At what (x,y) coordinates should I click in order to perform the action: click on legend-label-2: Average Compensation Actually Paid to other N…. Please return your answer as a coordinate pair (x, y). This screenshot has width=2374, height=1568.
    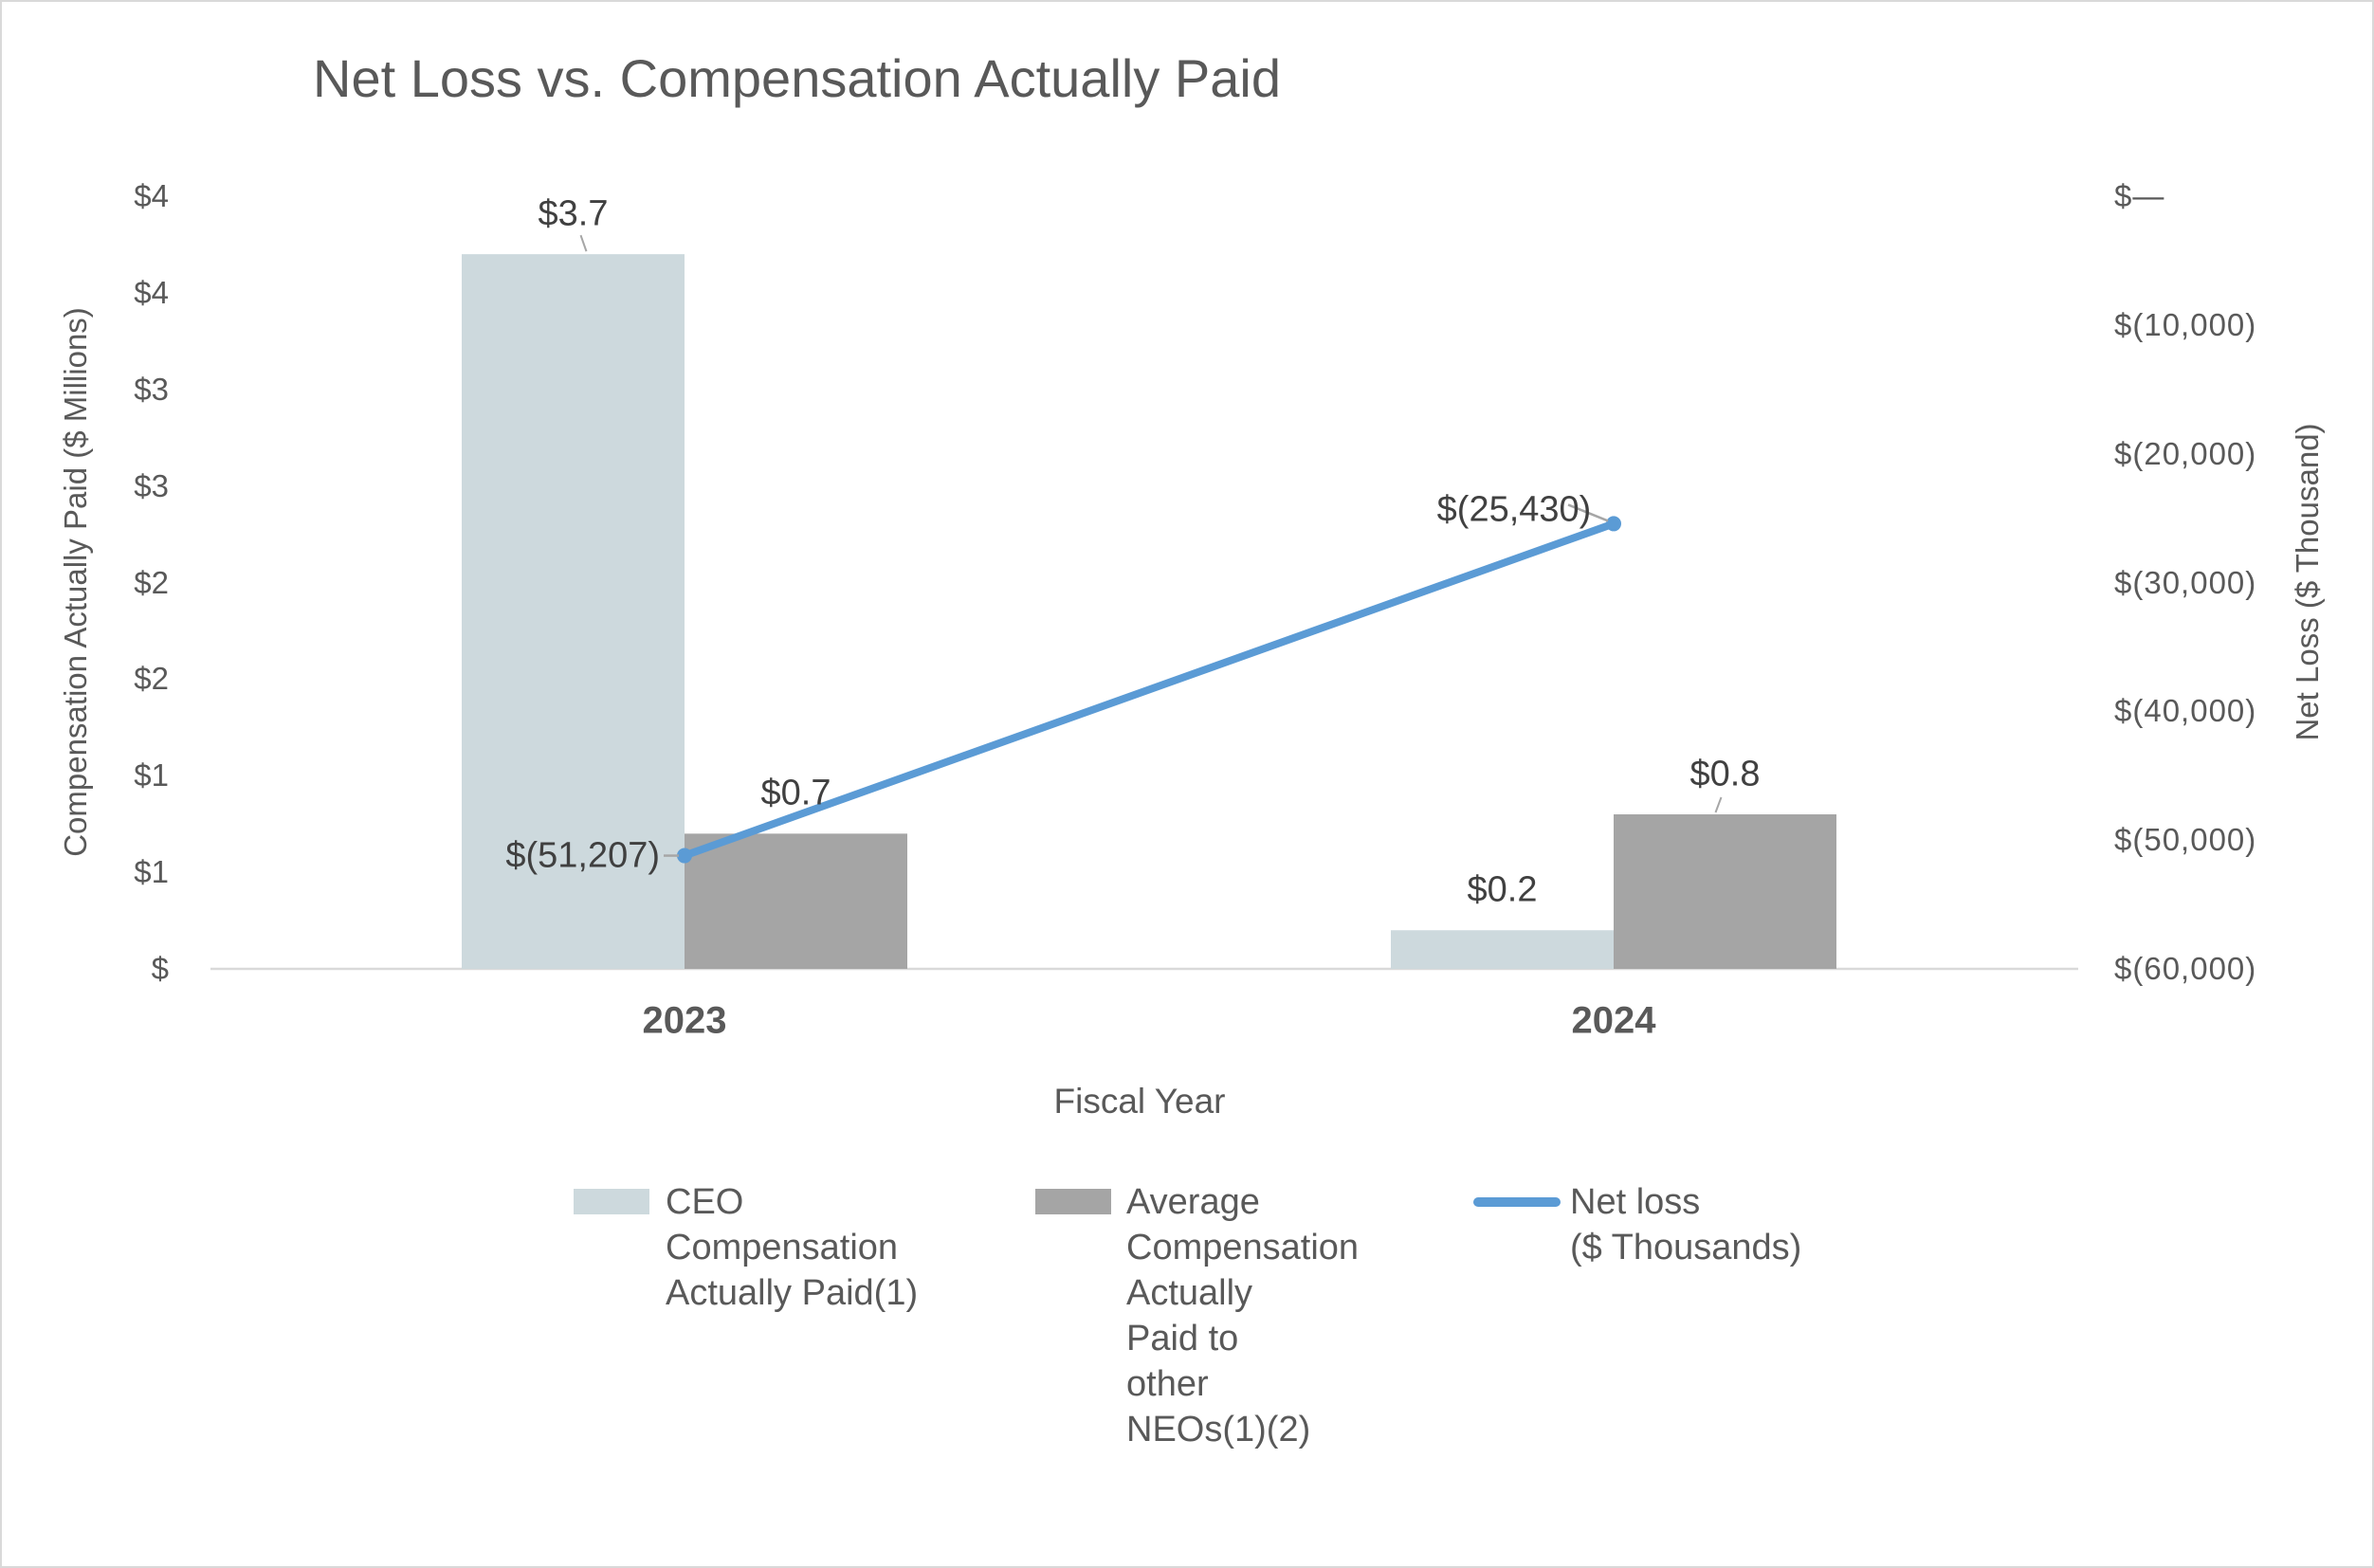
    Looking at the image, I should click on (1243, 1315).